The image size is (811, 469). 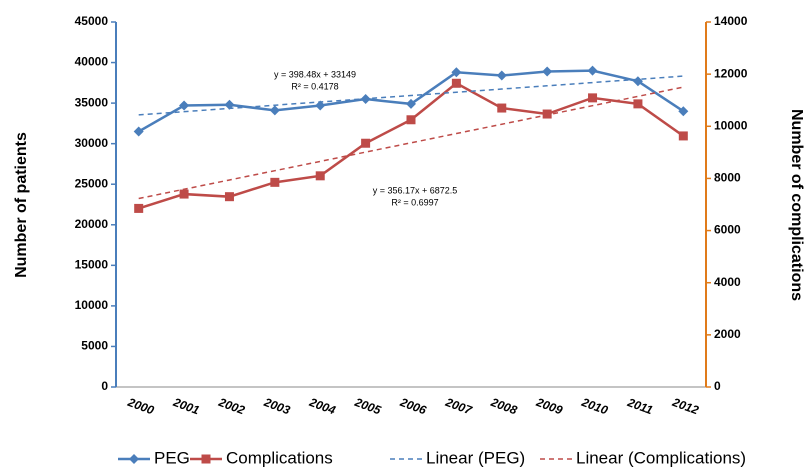 I want to click on y-tick-label: 20000, so click(x=92, y=224).